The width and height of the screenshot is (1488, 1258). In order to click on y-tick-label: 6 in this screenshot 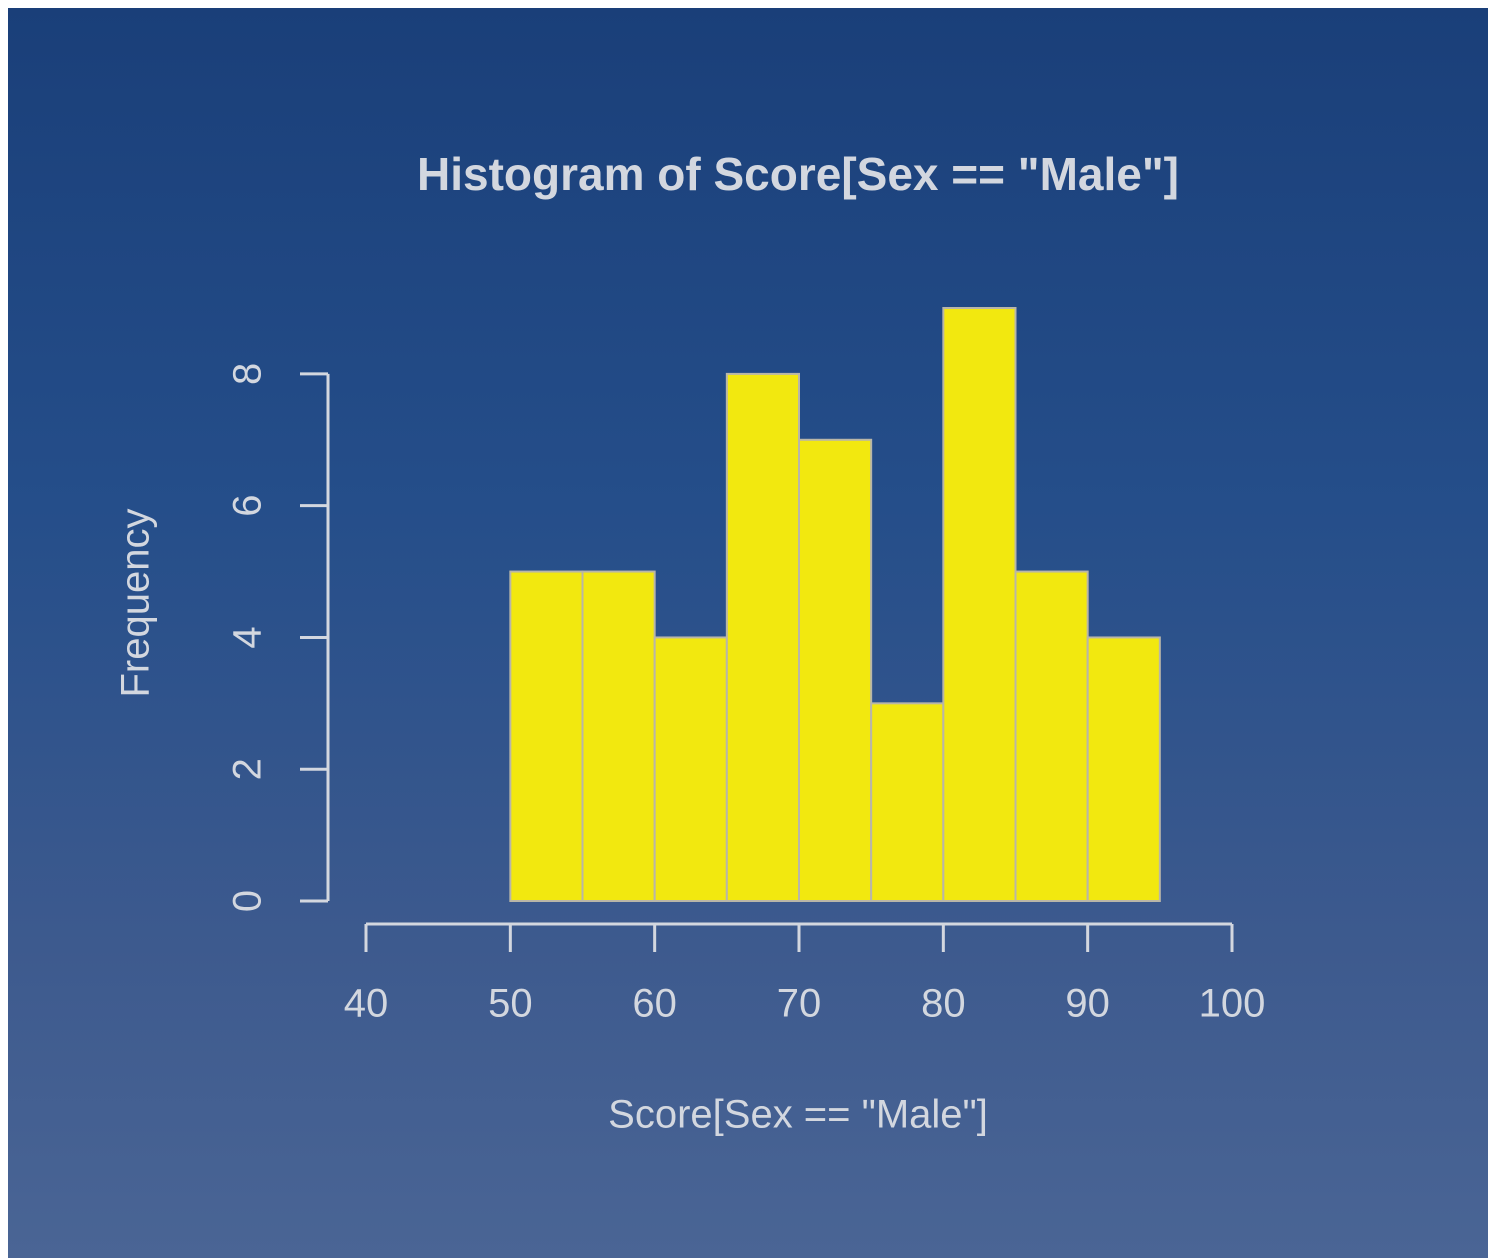, I will do `click(248, 506)`.